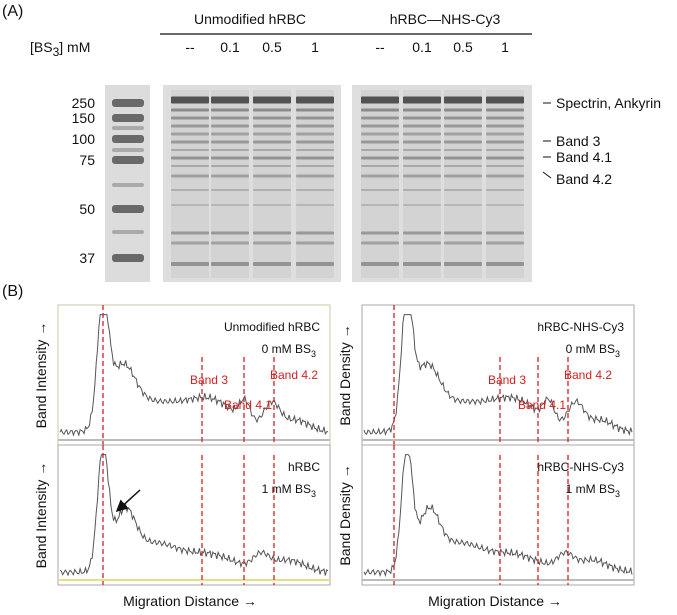  Describe the element at coordinates (578, 141) in the screenshot. I see `band-label: Band 3` at that location.